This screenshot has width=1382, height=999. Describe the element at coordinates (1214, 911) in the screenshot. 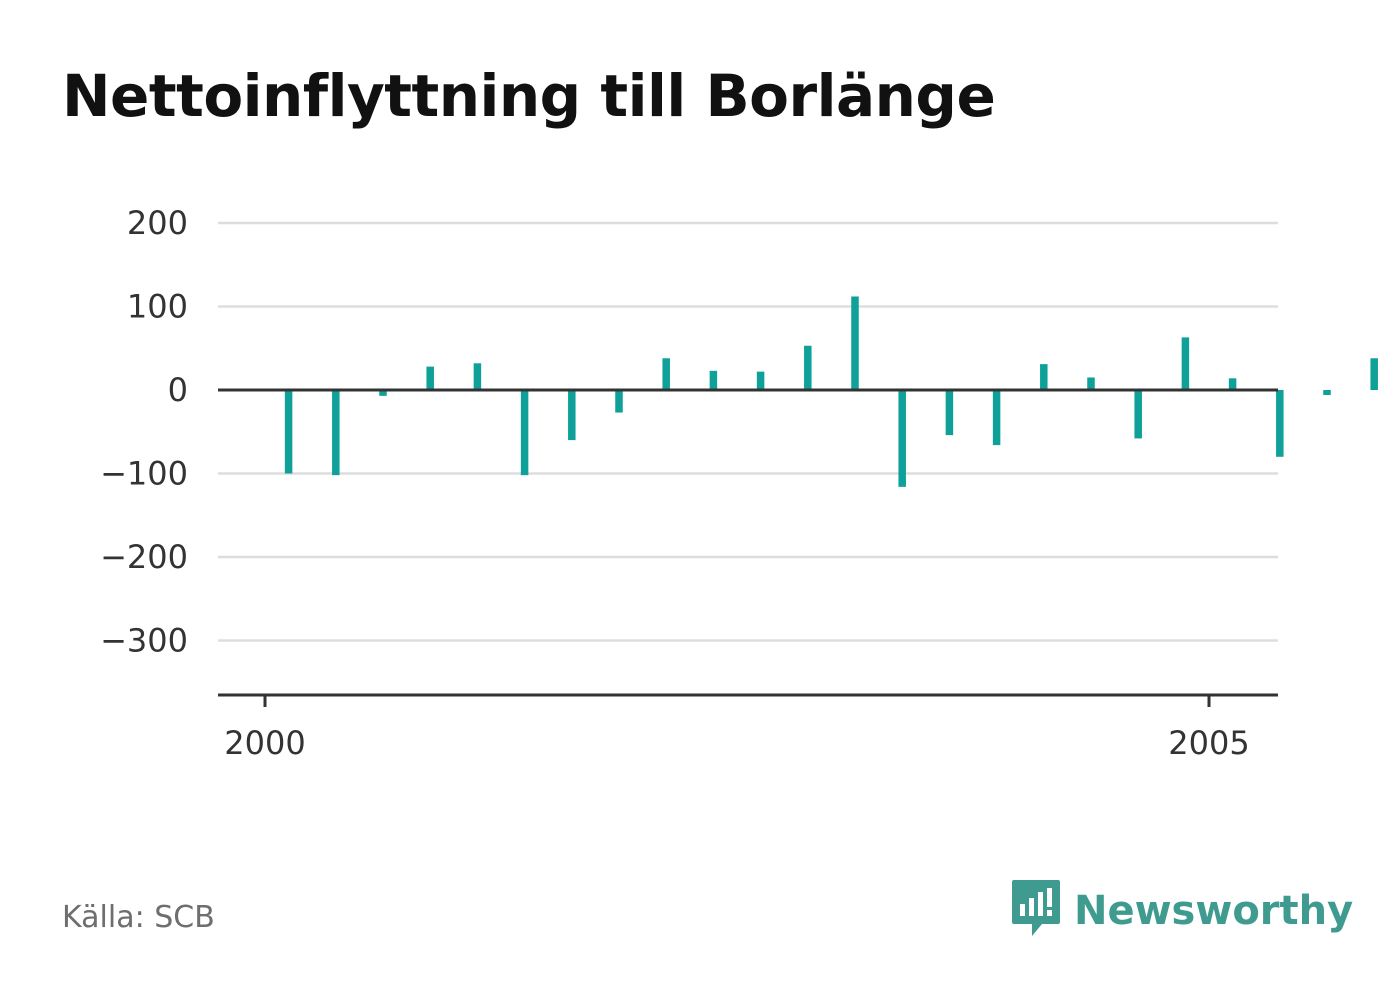

I see `brand-name: Newsworthy` at that location.